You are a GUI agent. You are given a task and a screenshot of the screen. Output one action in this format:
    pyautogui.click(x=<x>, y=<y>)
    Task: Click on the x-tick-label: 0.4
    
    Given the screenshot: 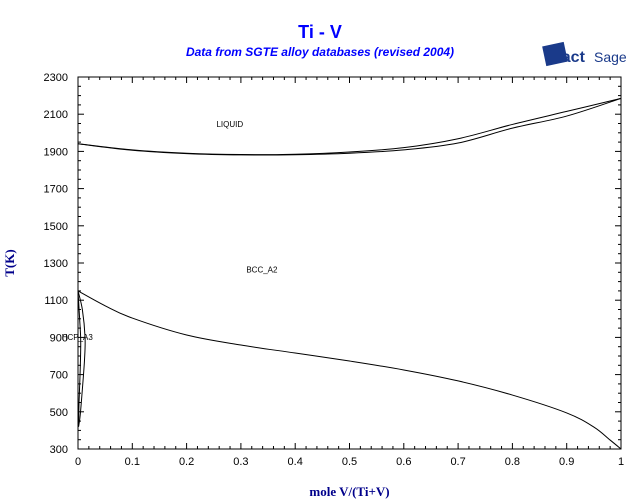 What is the action you would take?
    pyautogui.click(x=295, y=462)
    